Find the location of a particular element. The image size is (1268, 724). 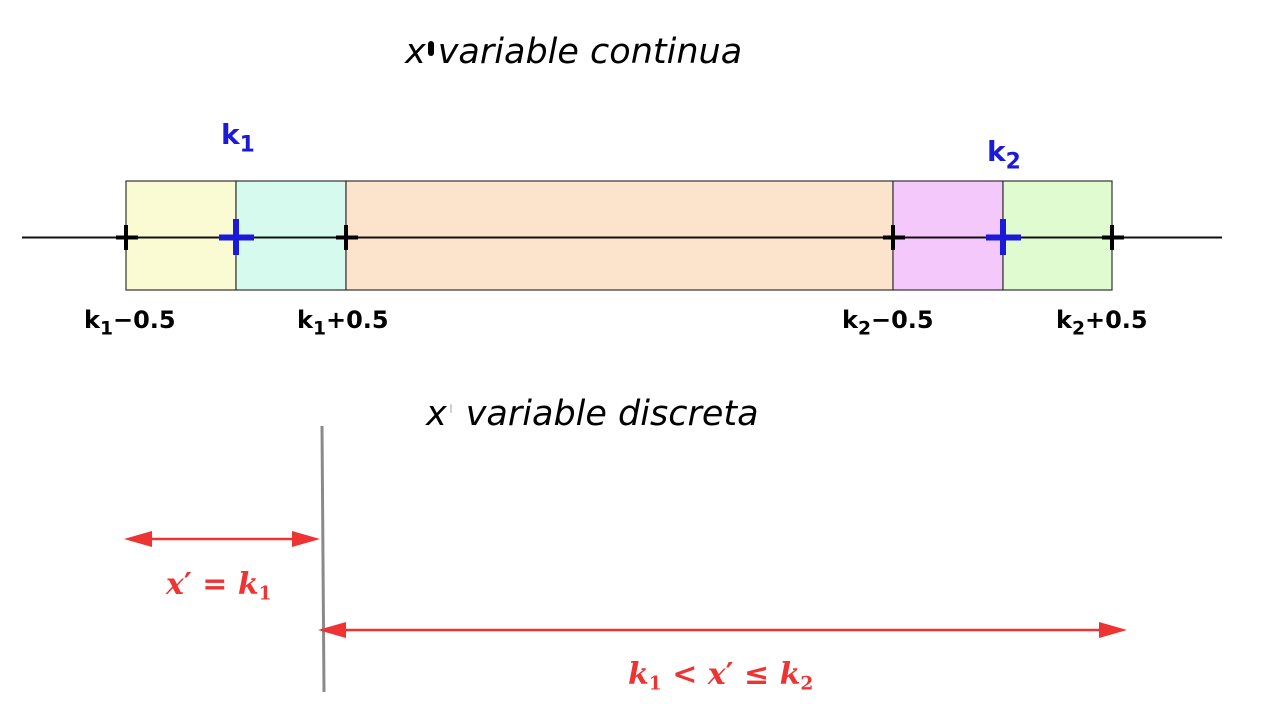

point-label-k2-letter: k is located at coordinates (996, 151).